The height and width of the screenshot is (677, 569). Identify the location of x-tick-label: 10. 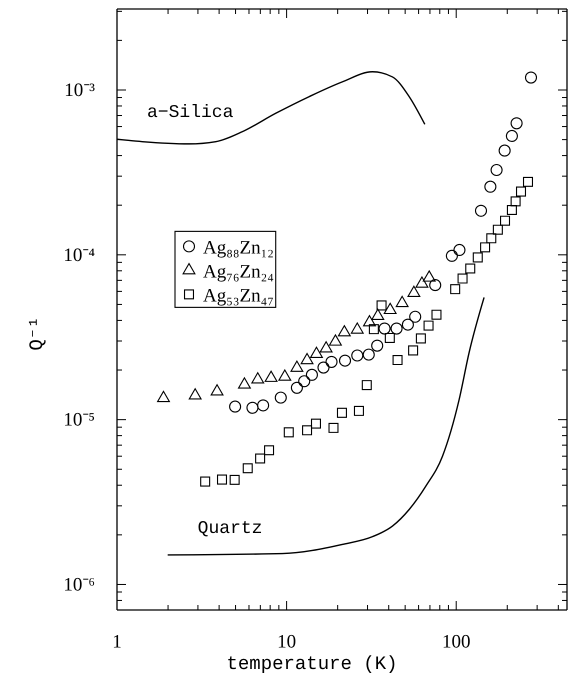
(286, 641).